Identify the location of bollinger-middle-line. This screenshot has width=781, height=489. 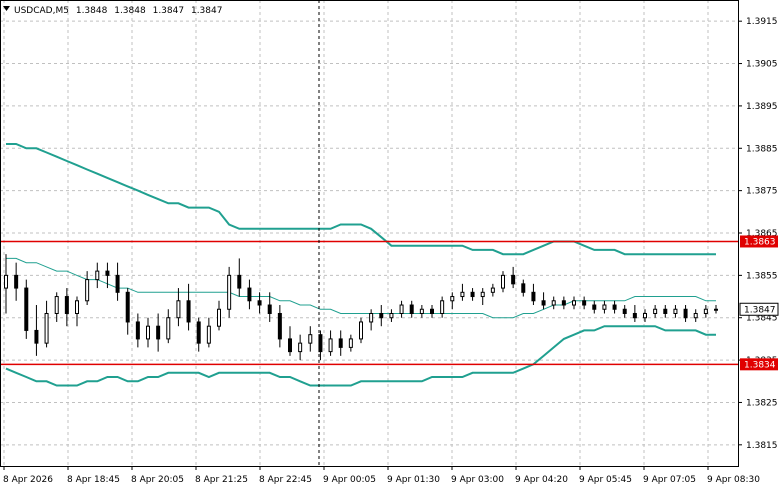
(361, 288).